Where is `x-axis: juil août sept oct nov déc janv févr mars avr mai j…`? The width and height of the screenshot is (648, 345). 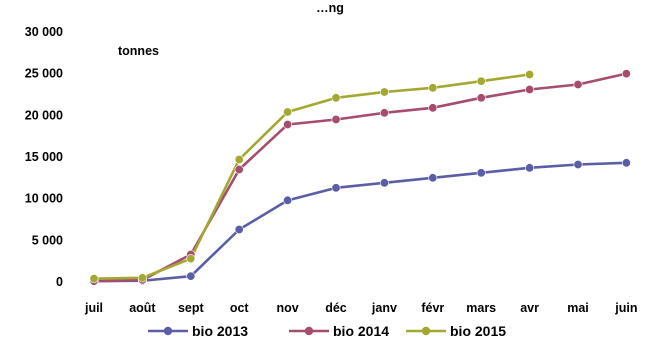 x-axis: juil août sept oct nov déc janv févr mars avr mai j… is located at coordinates (361, 308).